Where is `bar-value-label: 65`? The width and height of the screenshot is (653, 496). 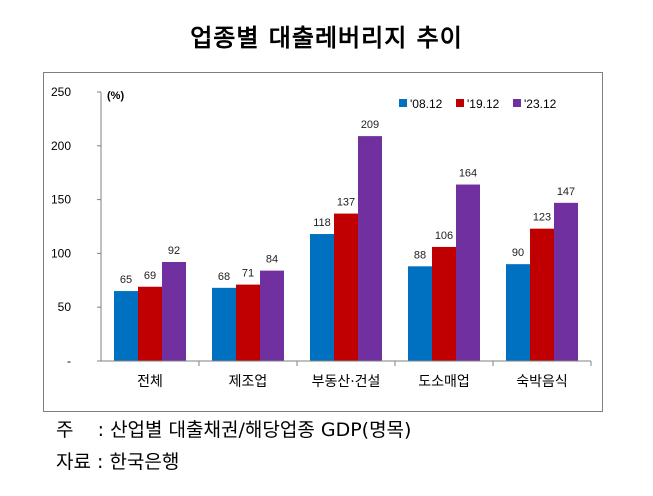 bar-value-label: 65 is located at coordinates (126, 280).